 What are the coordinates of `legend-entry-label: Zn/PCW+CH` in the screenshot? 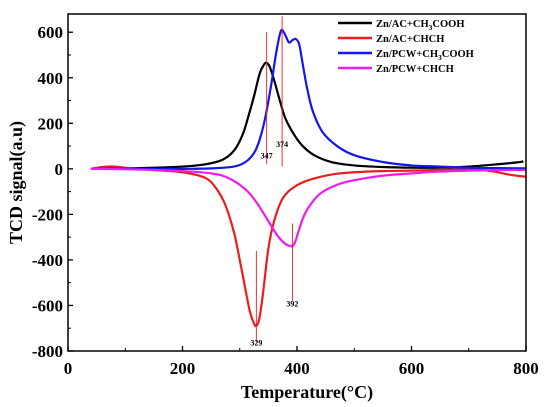 It's located at (407, 54).